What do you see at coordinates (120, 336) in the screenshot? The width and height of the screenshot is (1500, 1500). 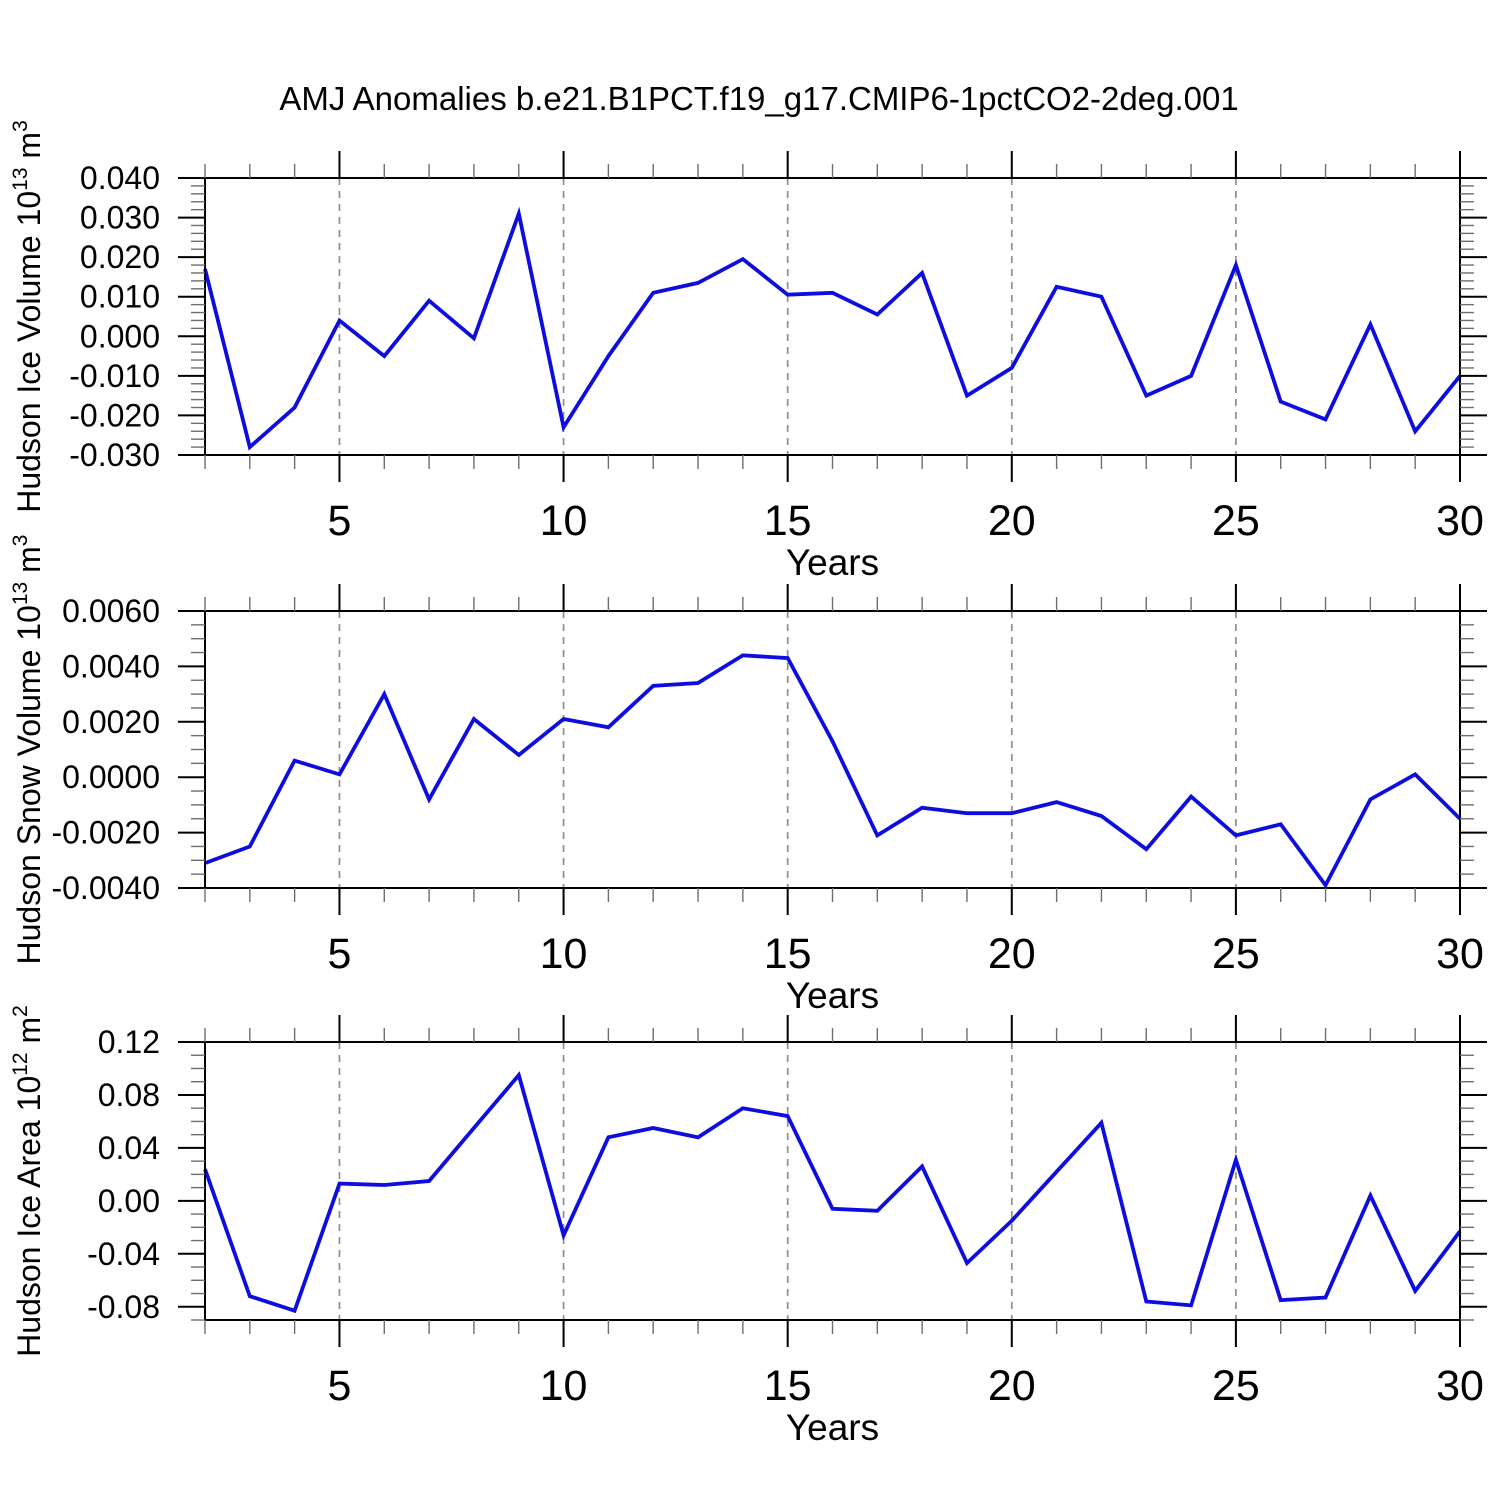 I see `y-tick-label: 0.000` at bounding box center [120, 336].